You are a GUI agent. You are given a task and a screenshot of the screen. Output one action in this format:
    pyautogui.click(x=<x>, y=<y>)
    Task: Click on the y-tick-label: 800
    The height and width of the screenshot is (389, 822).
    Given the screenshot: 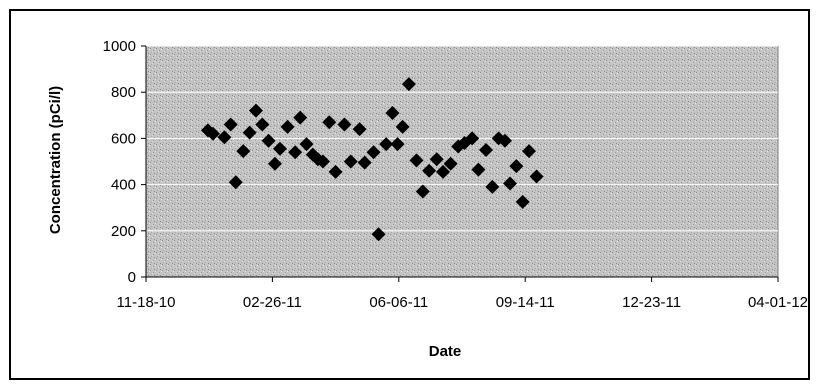 What is the action you would take?
    pyautogui.click(x=123, y=92)
    